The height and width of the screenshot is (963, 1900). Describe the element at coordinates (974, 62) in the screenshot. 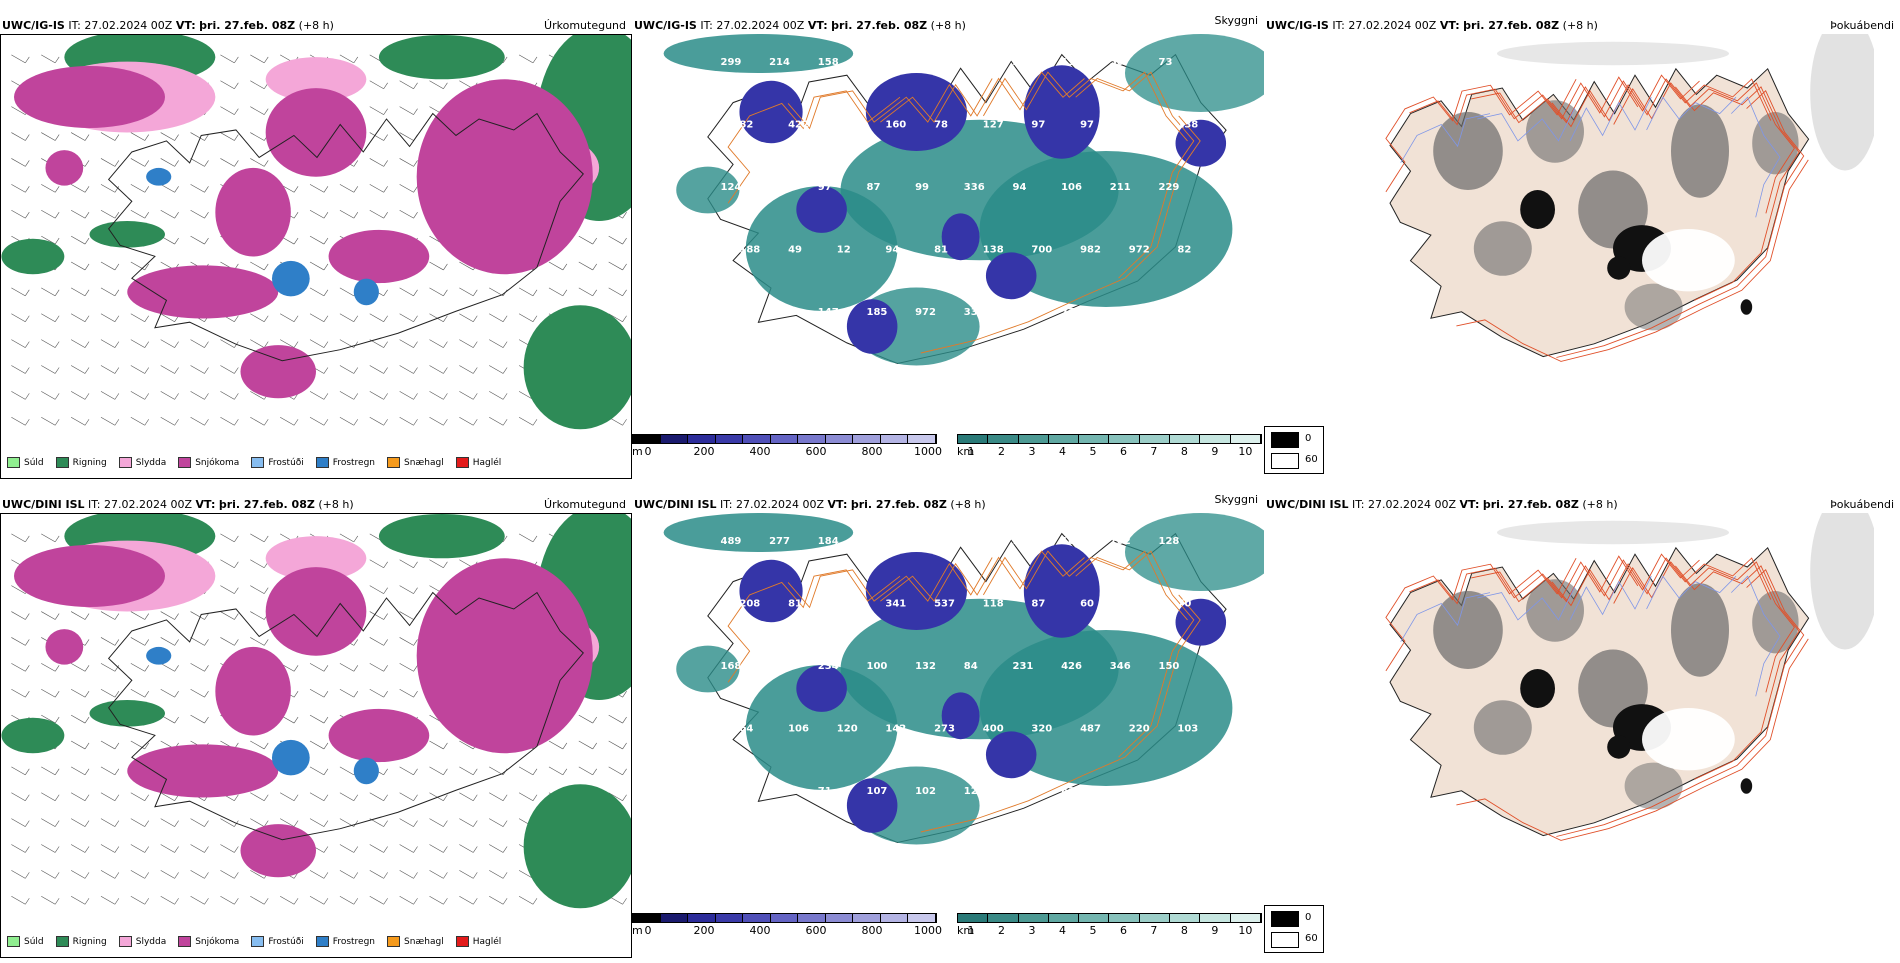

I see `cloud-base-label: 175` at that location.